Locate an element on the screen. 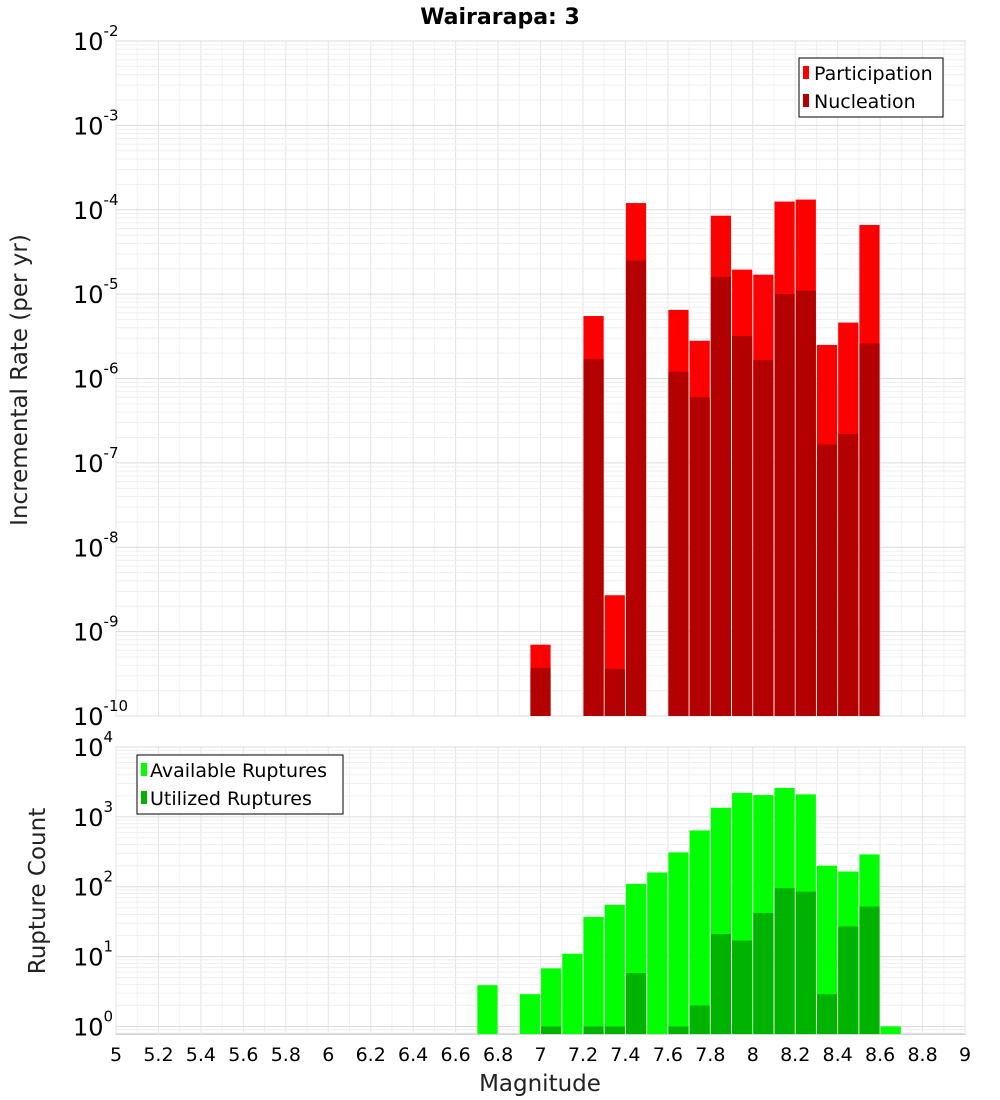 The height and width of the screenshot is (1100, 1000). x-tick-label: 7.6 is located at coordinates (668, 1055).